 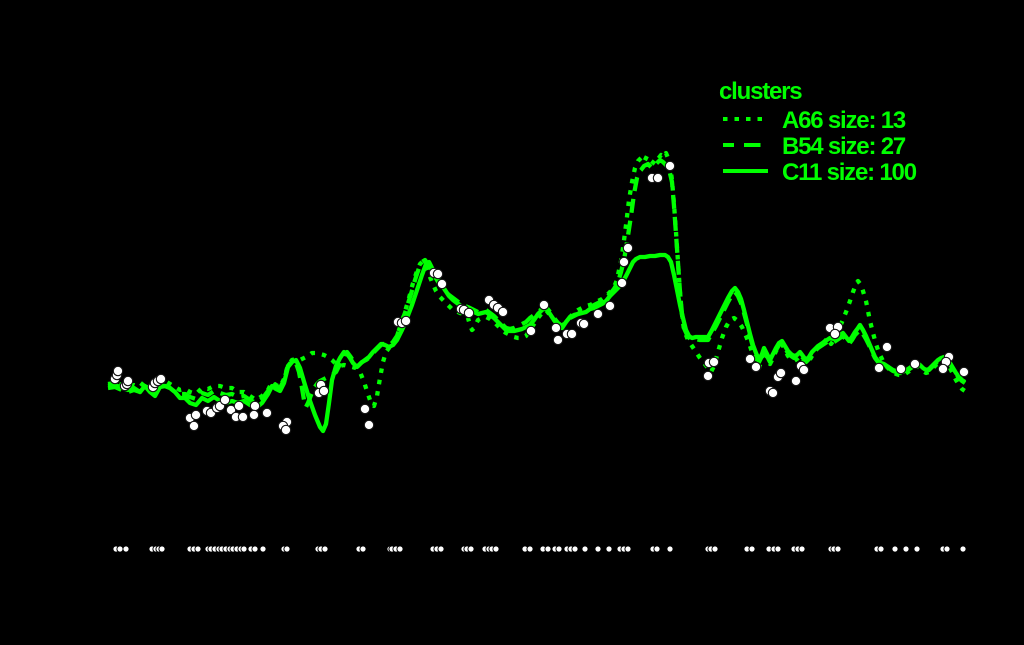 What do you see at coordinates (844, 120) in the screenshot?
I see `svg-text: A66 size: 13` at bounding box center [844, 120].